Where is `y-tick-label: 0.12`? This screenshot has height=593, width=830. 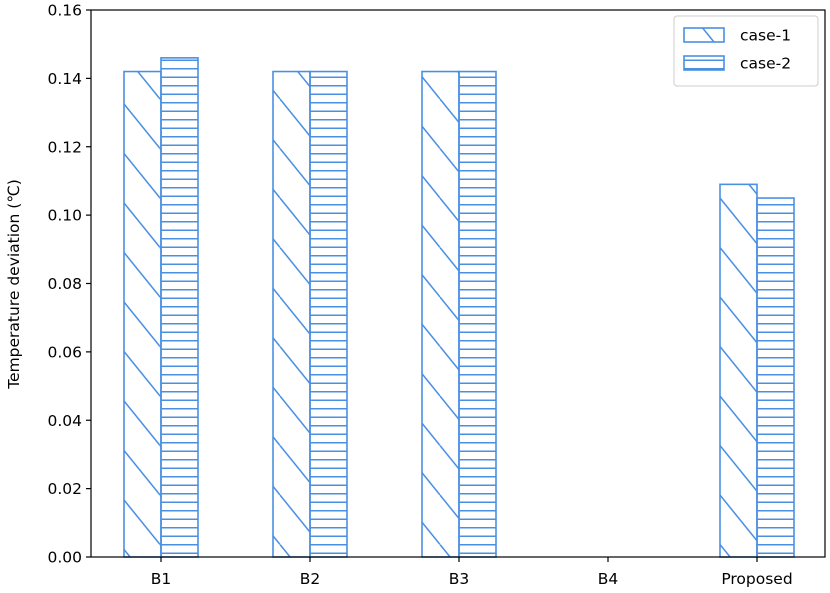
y-tick-label: 0.12 is located at coordinates (64, 147).